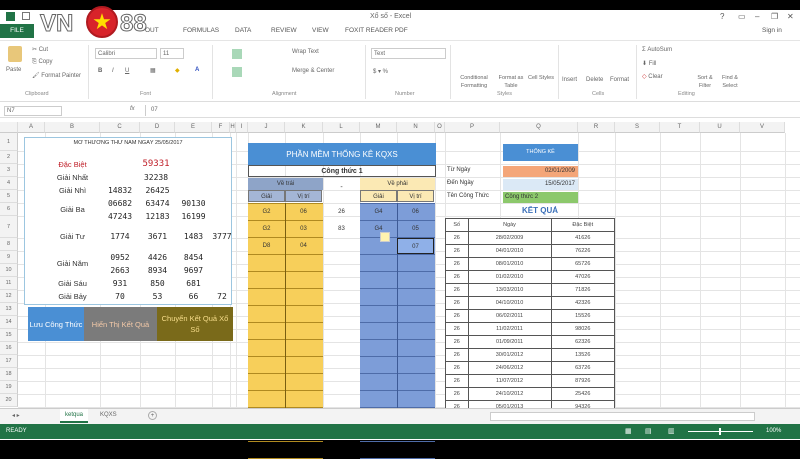  Describe the element at coordinates (243, 30) in the screenshot. I see `tab-data: DATA` at that location.